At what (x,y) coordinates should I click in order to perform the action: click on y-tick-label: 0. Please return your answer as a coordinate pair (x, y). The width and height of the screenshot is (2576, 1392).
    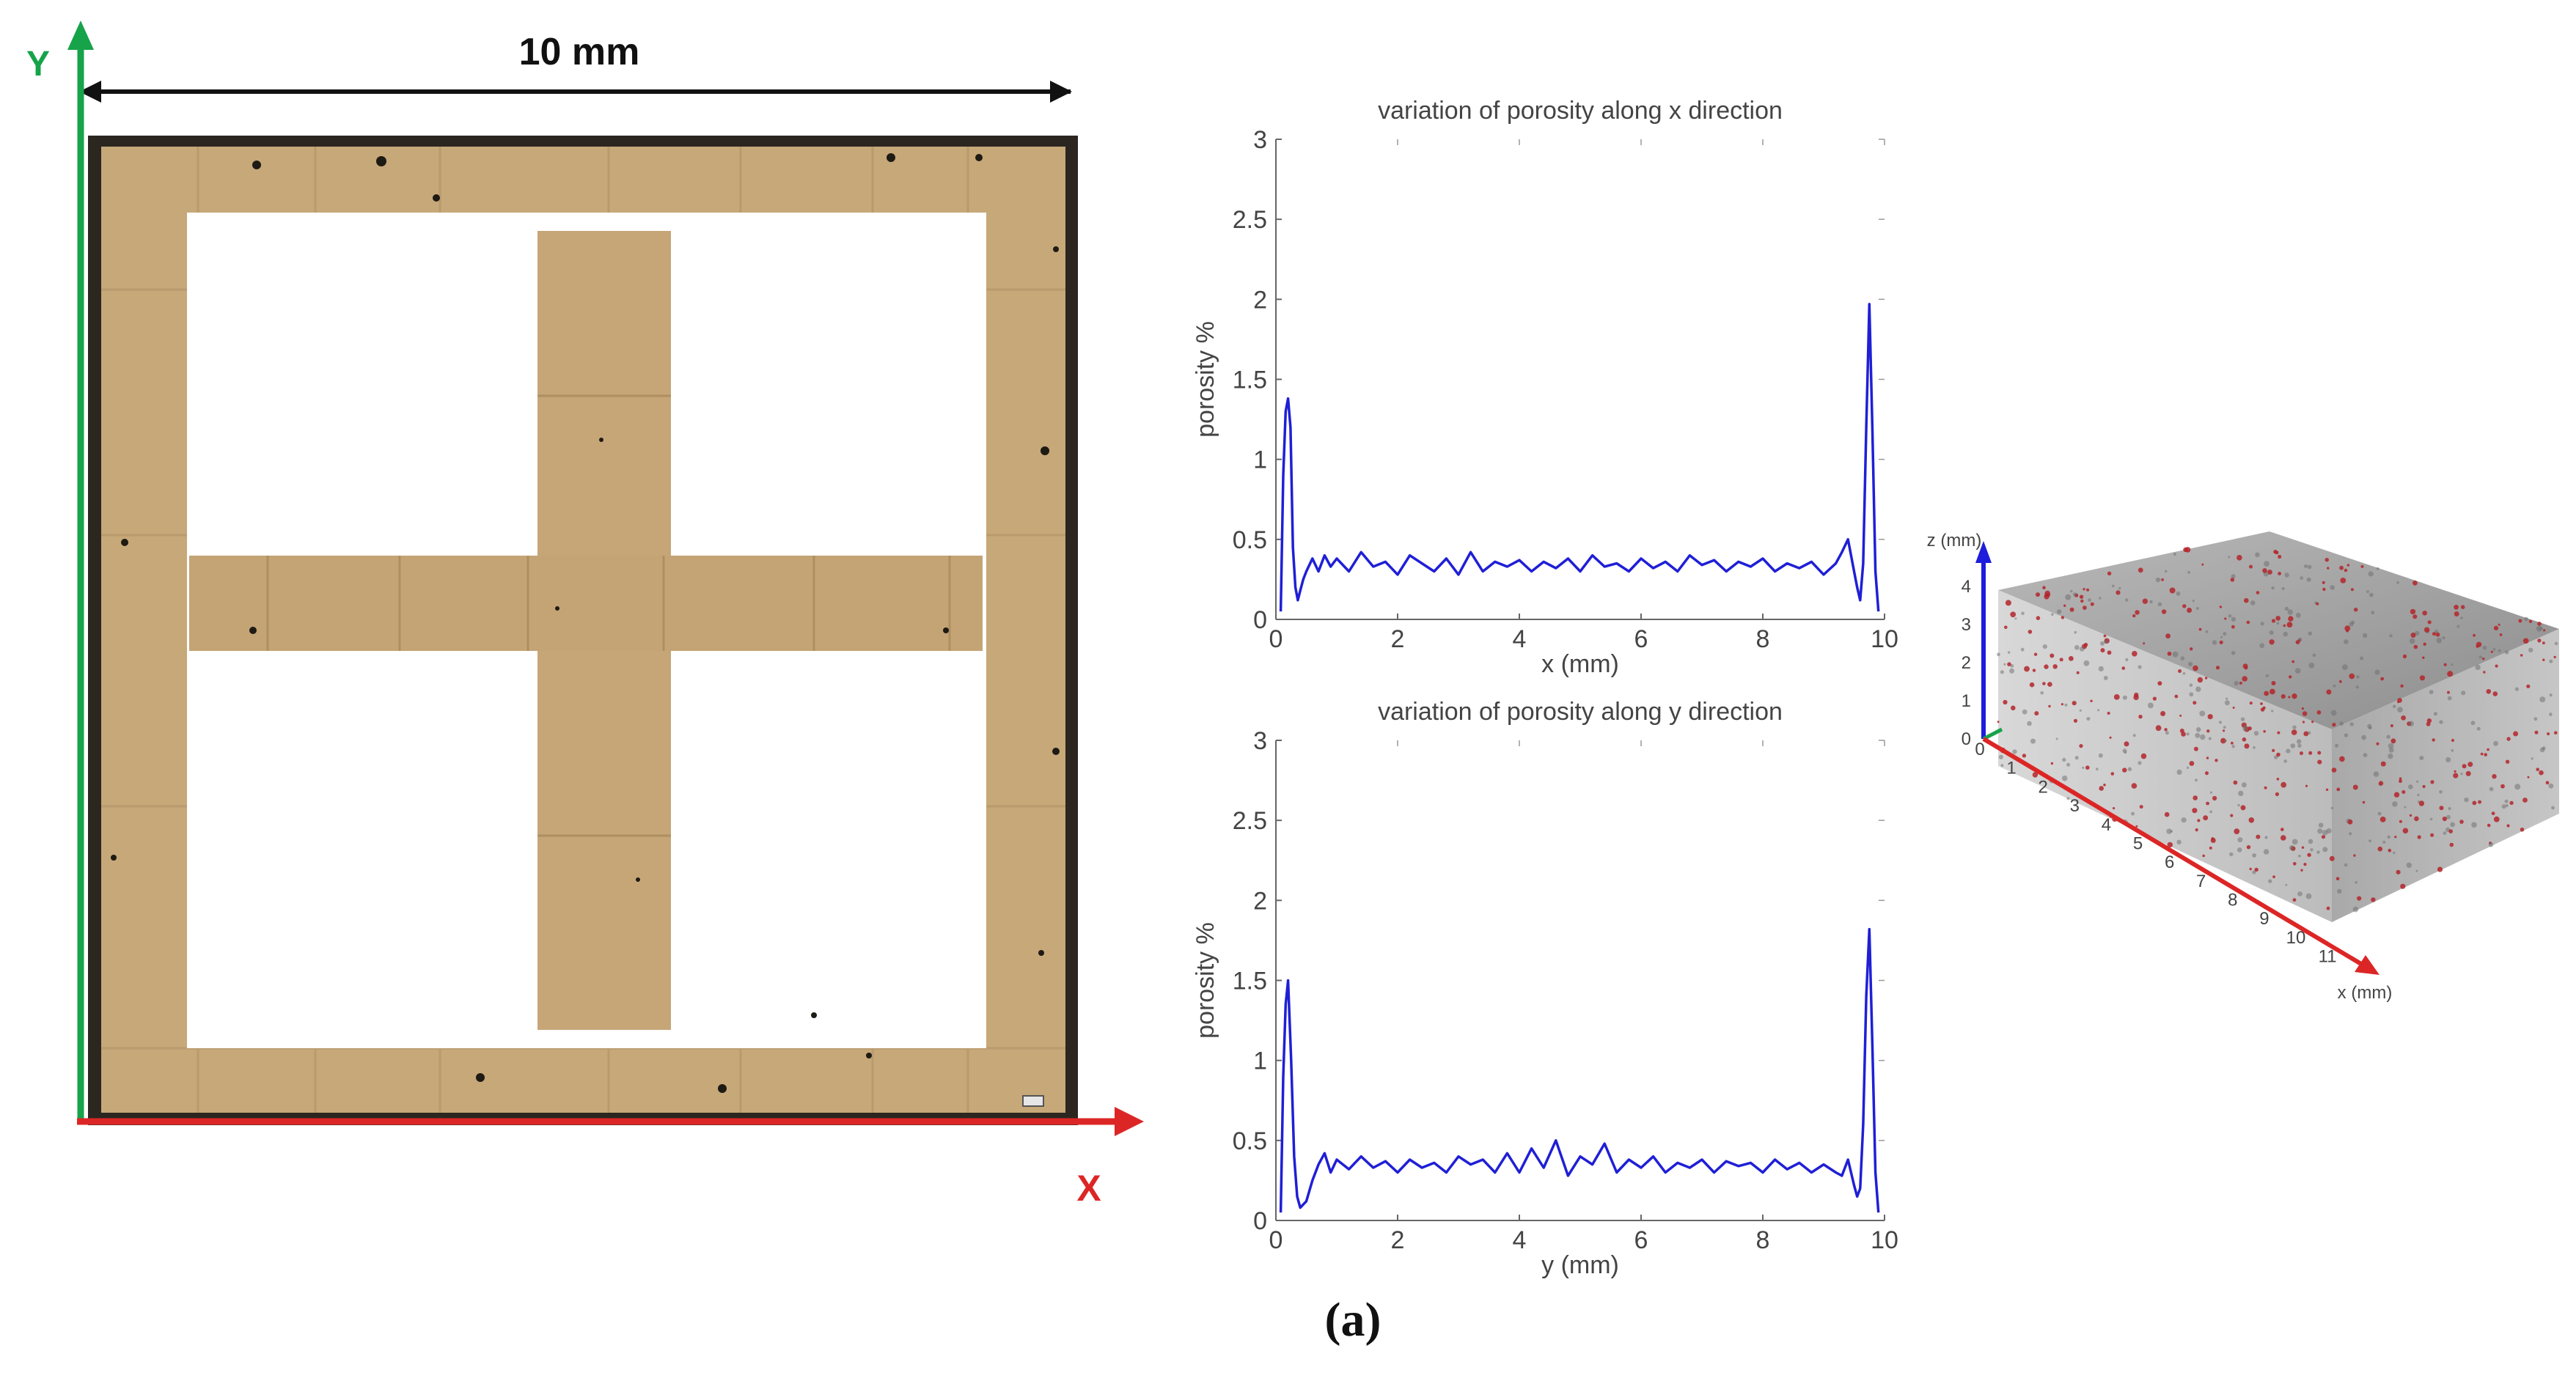
    Looking at the image, I should click on (1260, 620).